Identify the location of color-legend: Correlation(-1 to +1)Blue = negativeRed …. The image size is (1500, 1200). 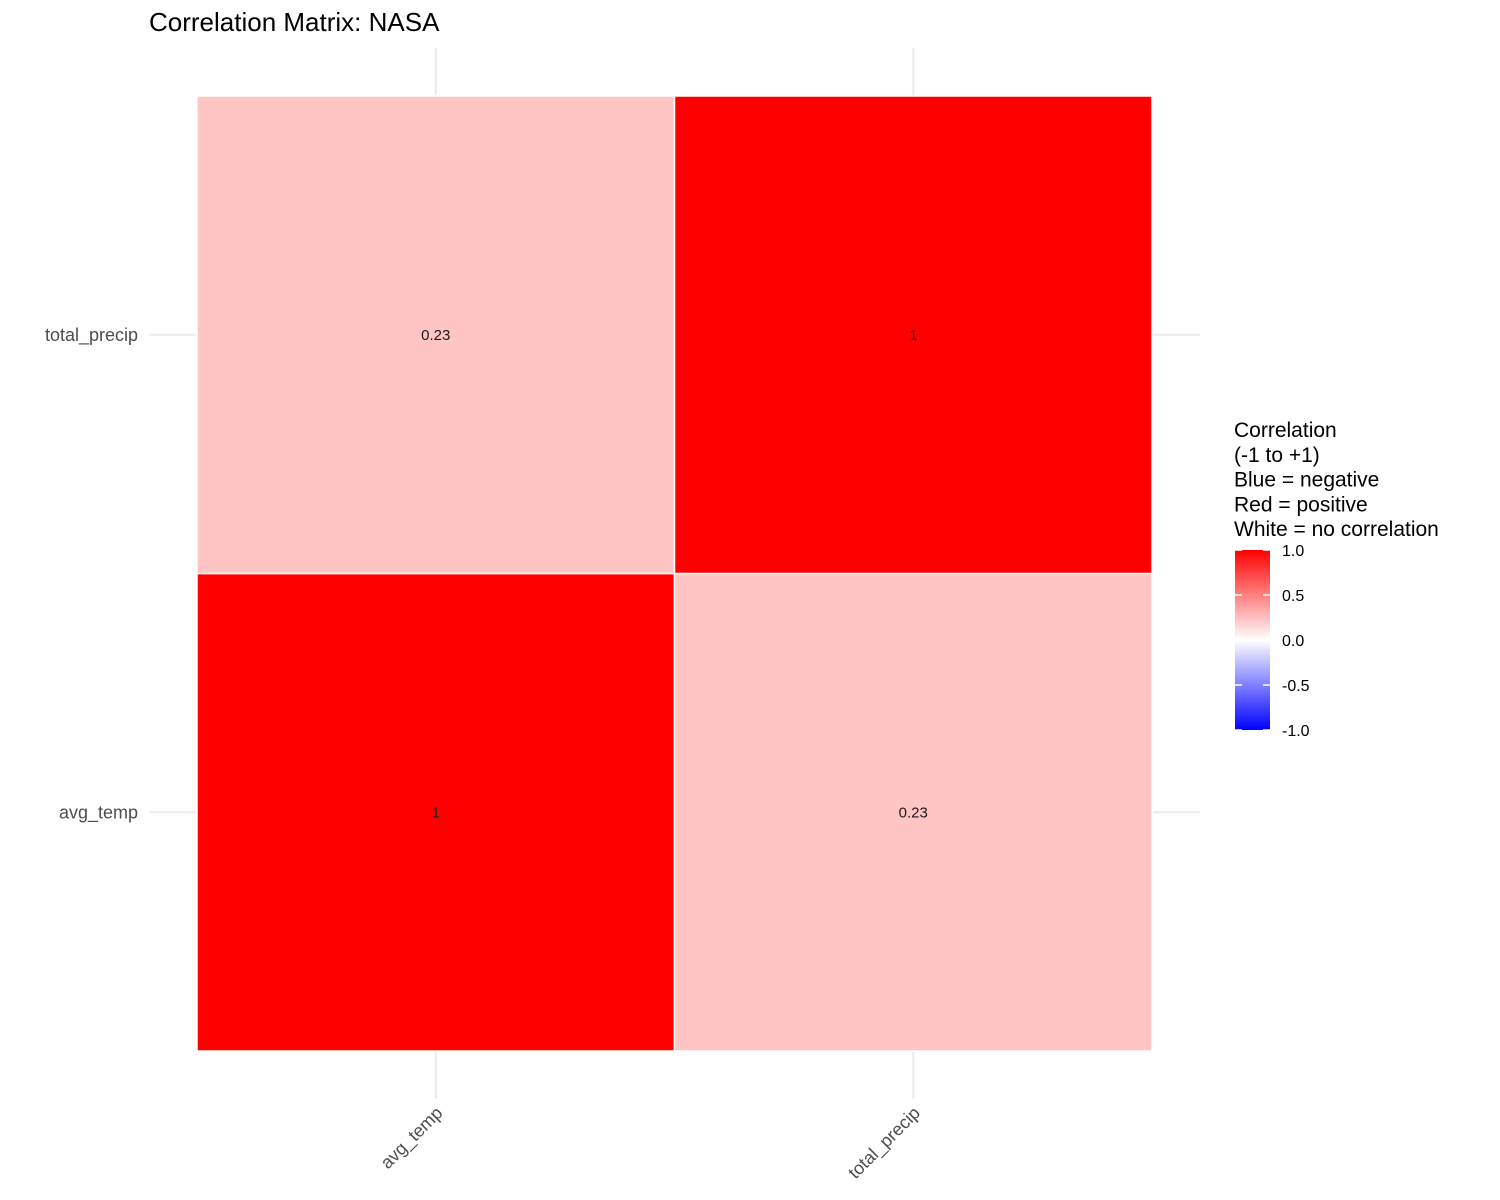
(1336, 579).